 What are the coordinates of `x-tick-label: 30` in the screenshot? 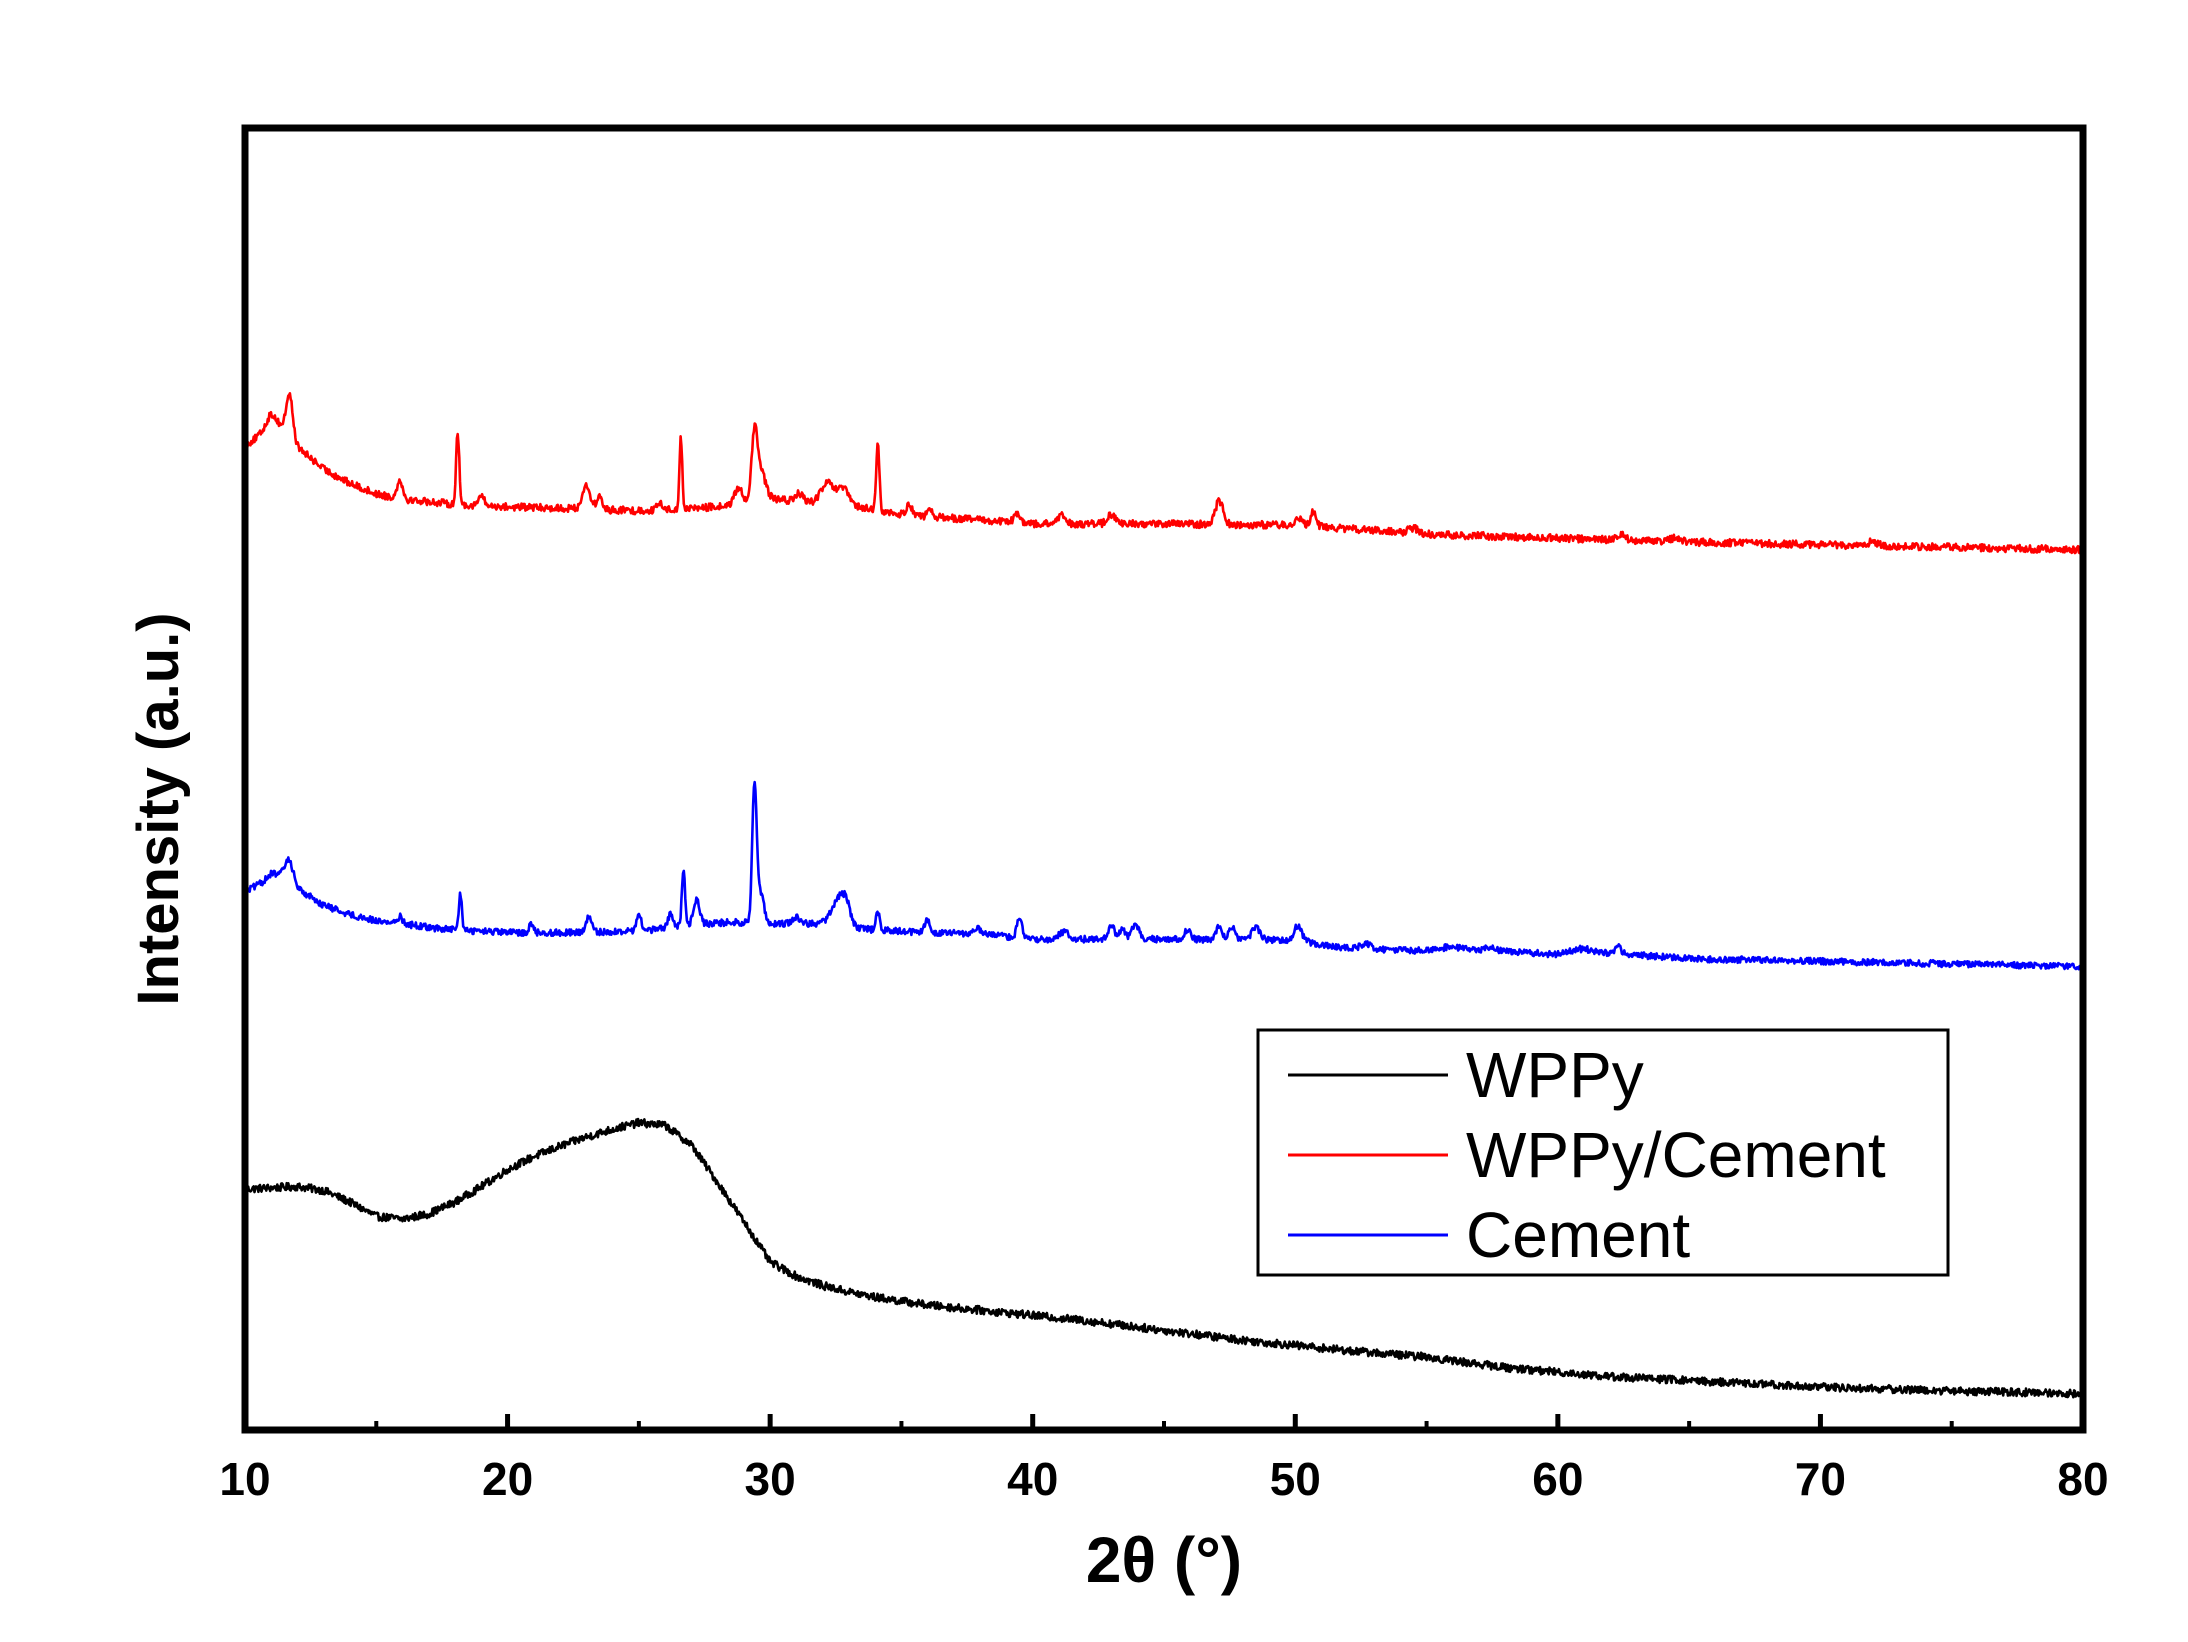 It's located at (770, 1479).